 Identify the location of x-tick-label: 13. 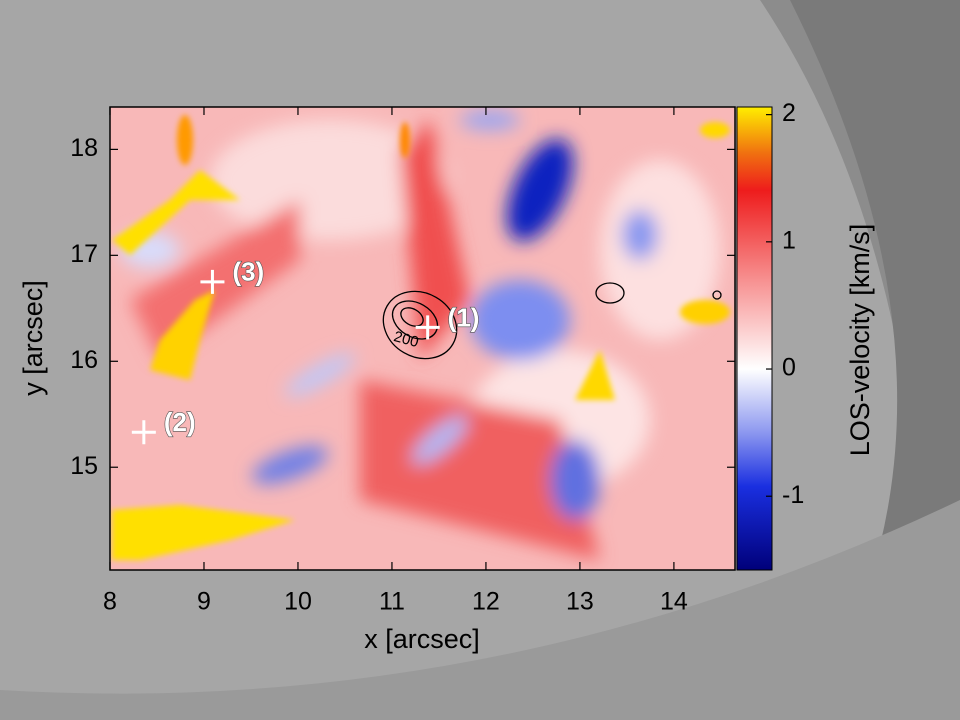
(580, 602).